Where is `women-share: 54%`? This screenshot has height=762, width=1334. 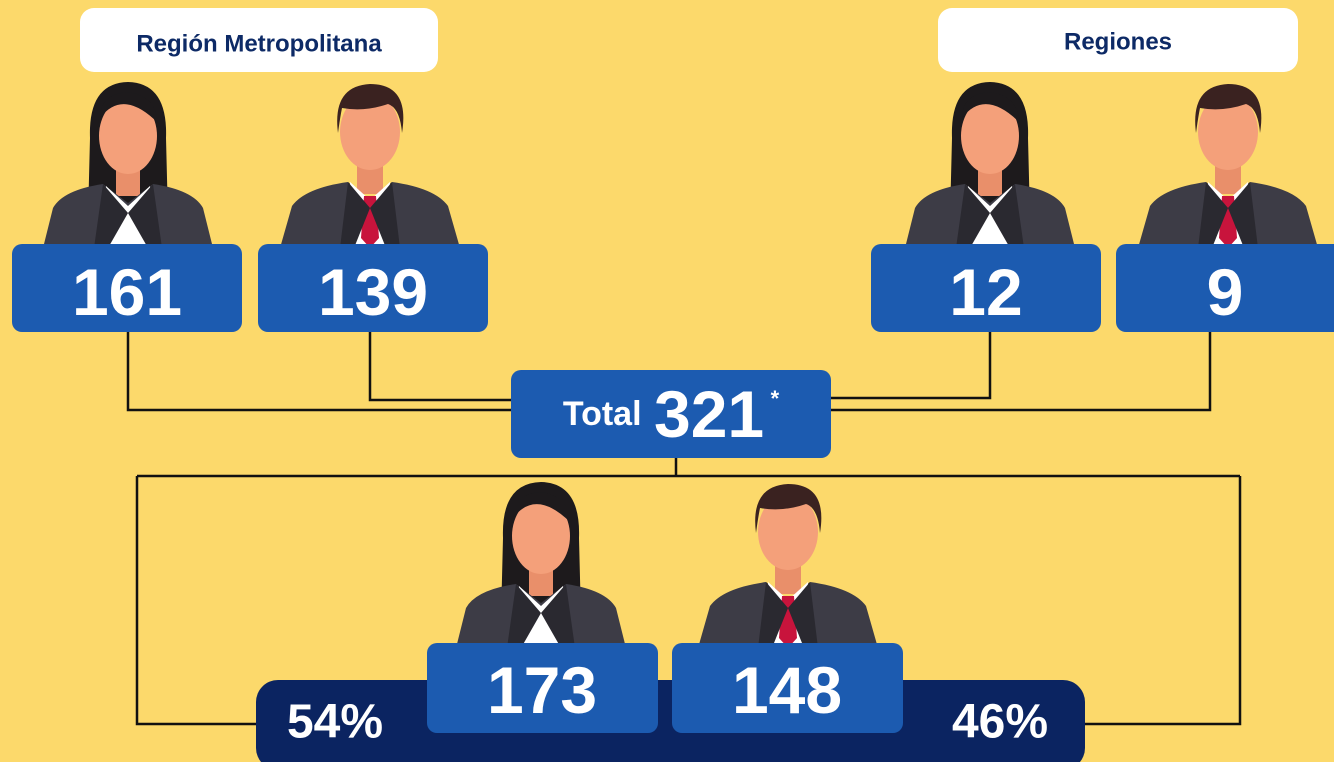 women-share: 54% is located at coordinates (335, 722).